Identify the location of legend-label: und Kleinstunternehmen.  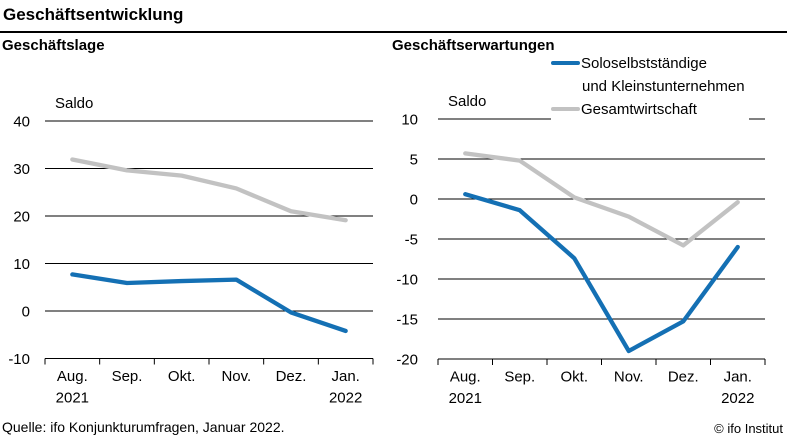
(663, 86).